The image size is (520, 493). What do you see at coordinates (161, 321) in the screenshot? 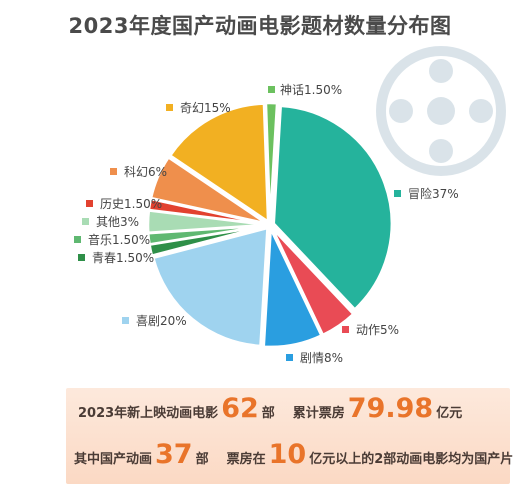
I see `slice-label-5: 喜剧20%` at bounding box center [161, 321].